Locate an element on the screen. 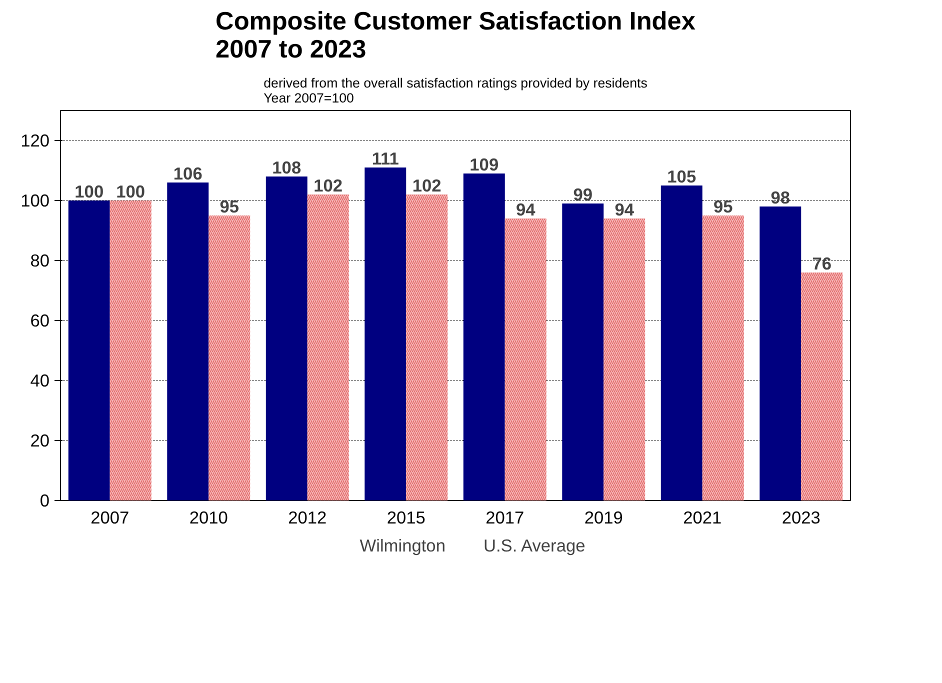 The width and height of the screenshot is (942, 683). data-label: 108 is located at coordinates (287, 168).